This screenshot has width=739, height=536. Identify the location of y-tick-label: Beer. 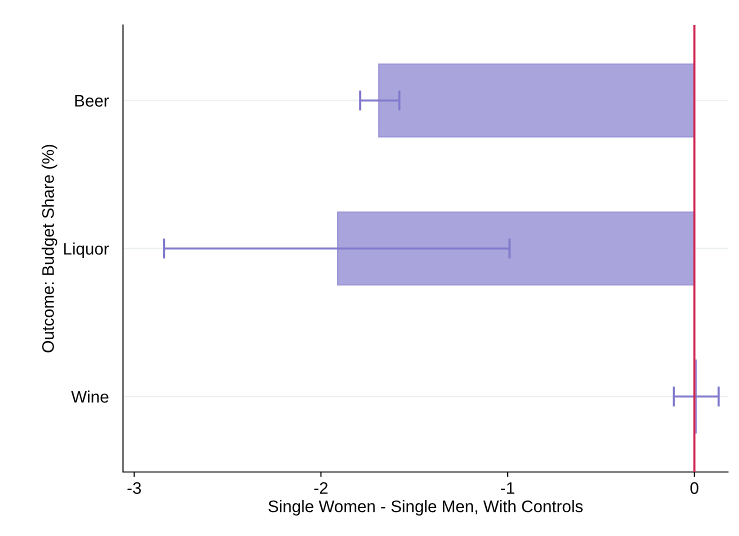
(92, 101).